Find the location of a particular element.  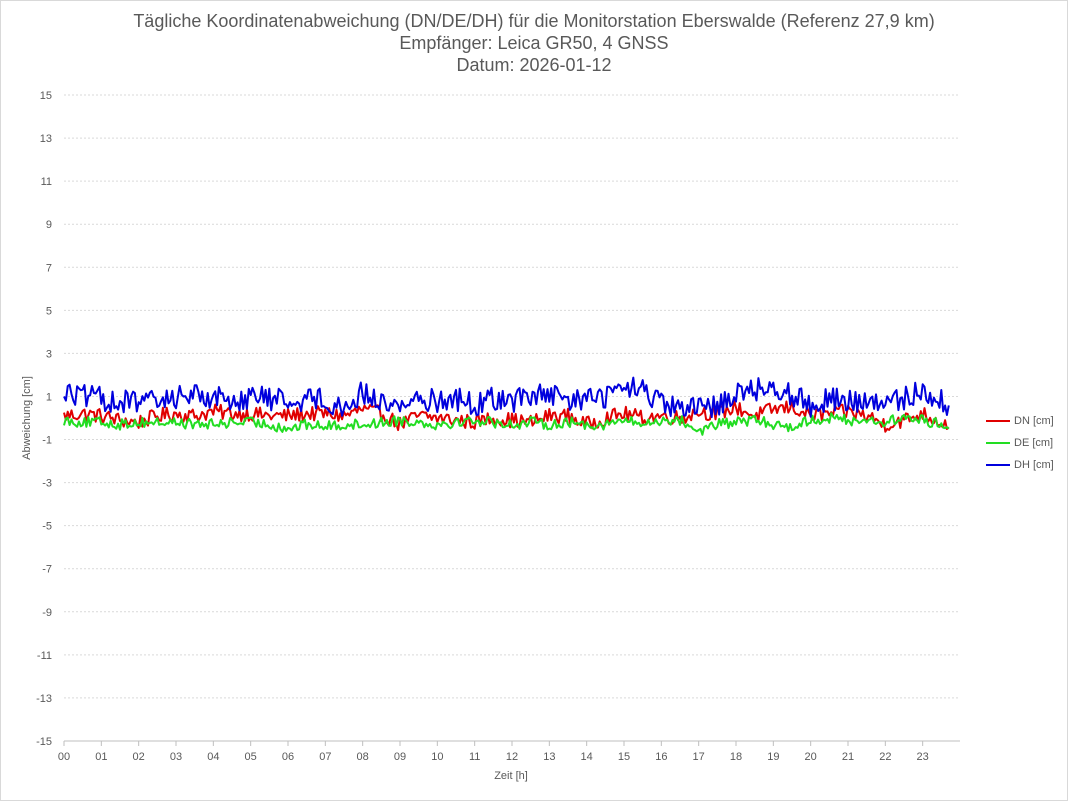

x-tick-label: 17 is located at coordinates (699, 757).